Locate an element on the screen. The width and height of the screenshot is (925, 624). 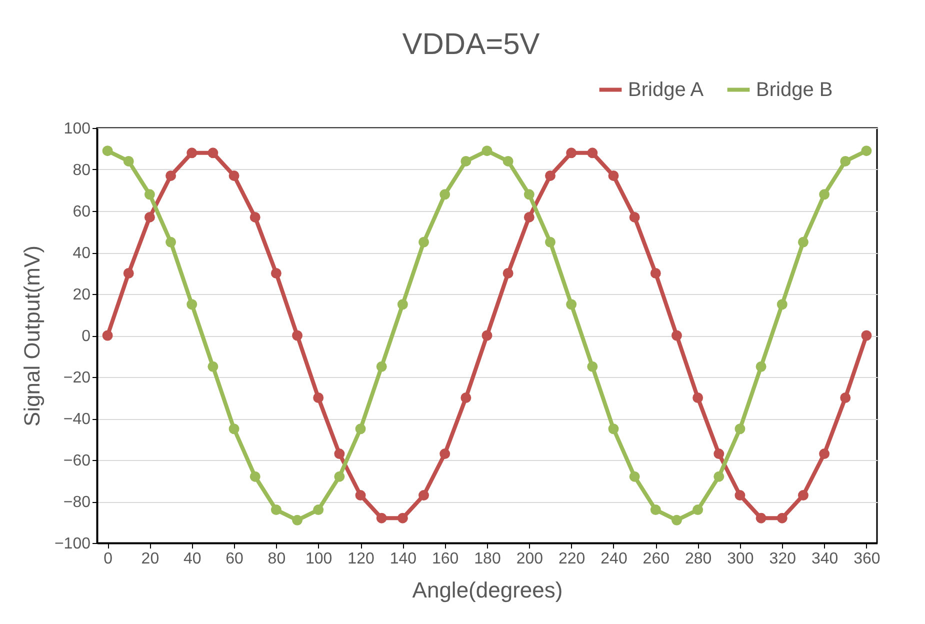
legend-label: Bridge B is located at coordinates (794, 89).